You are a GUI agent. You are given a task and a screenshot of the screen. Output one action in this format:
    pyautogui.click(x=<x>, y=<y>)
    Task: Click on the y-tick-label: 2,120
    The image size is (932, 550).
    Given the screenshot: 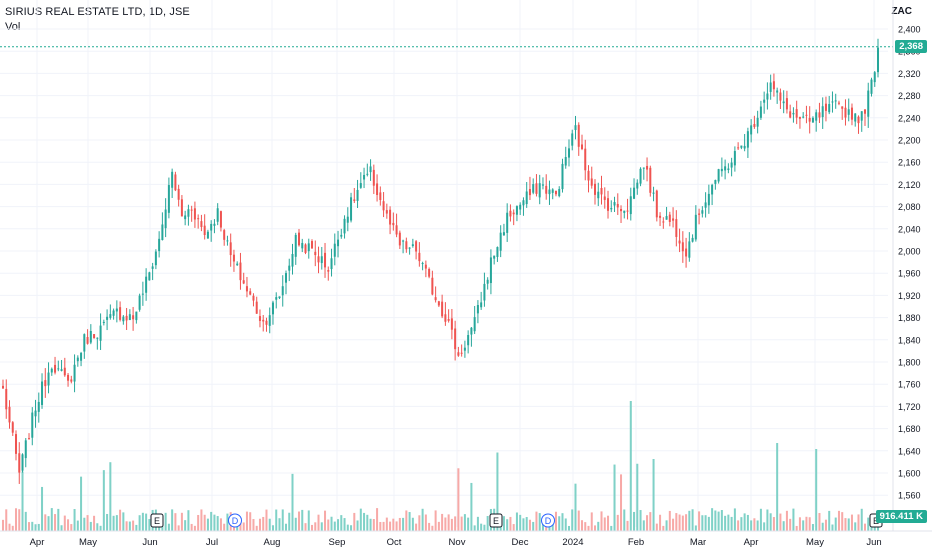 What is the action you would take?
    pyautogui.click(x=909, y=185)
    